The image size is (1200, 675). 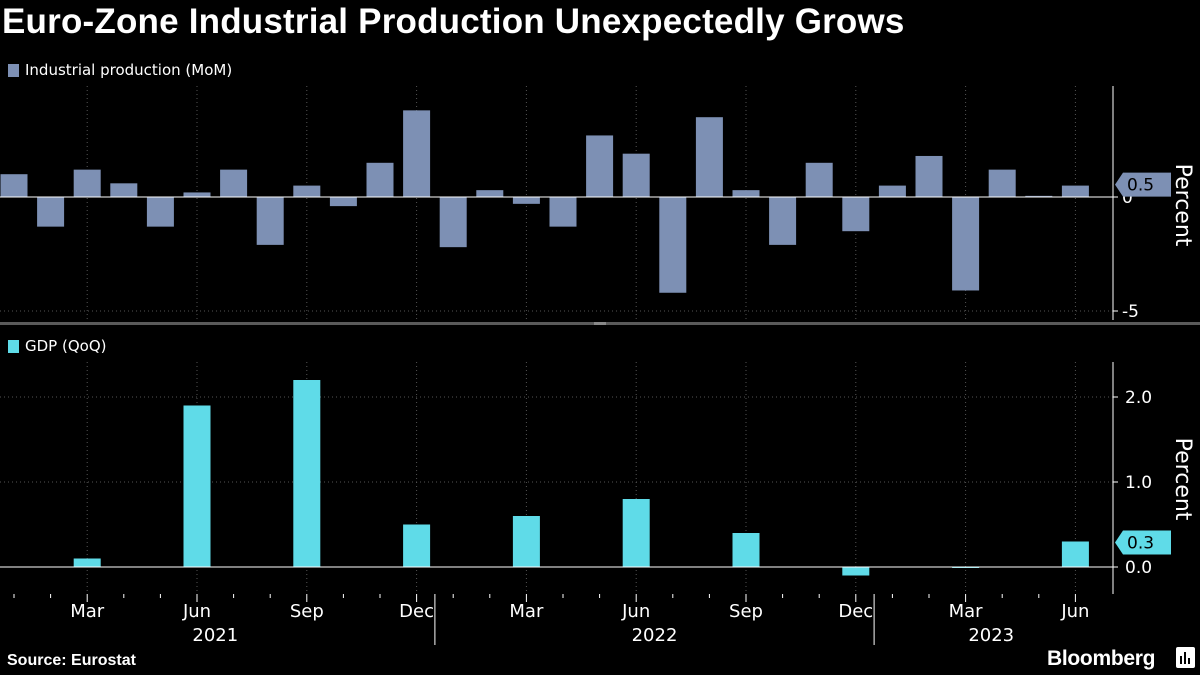 What do you see at coordinates (1140, 186) in the screenshot?
I see `ip-last-value: 0.5` at bounding box center [1140, 186].